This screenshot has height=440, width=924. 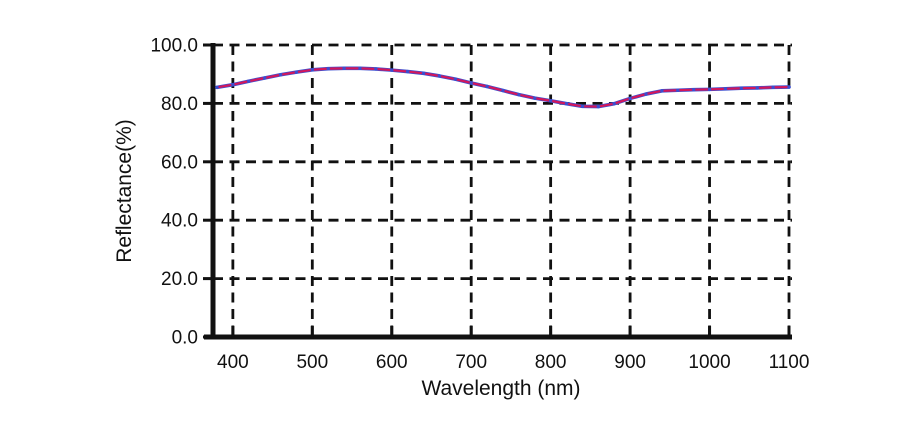 What do you see at coordinates (789, 362) in the screenshot?
I see `x-tick-label: 1100` at bounding box center [789, 362].